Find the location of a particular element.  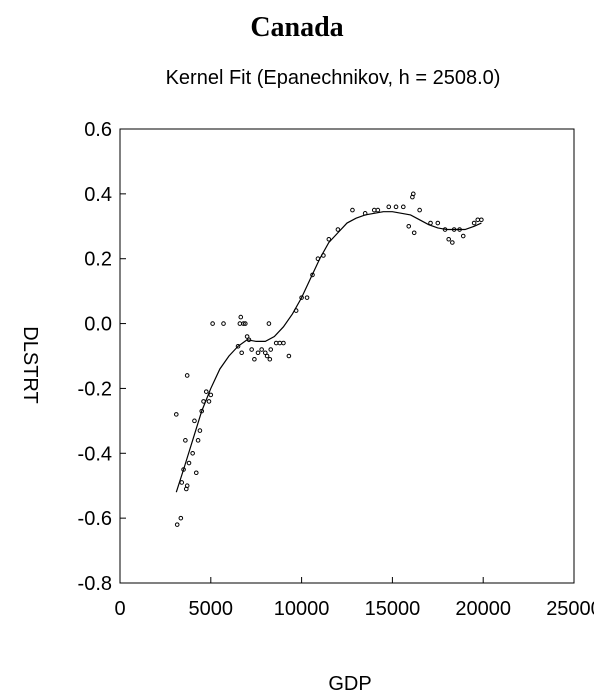

x-tick-label: 5000 is located at coordinates (211, 609).